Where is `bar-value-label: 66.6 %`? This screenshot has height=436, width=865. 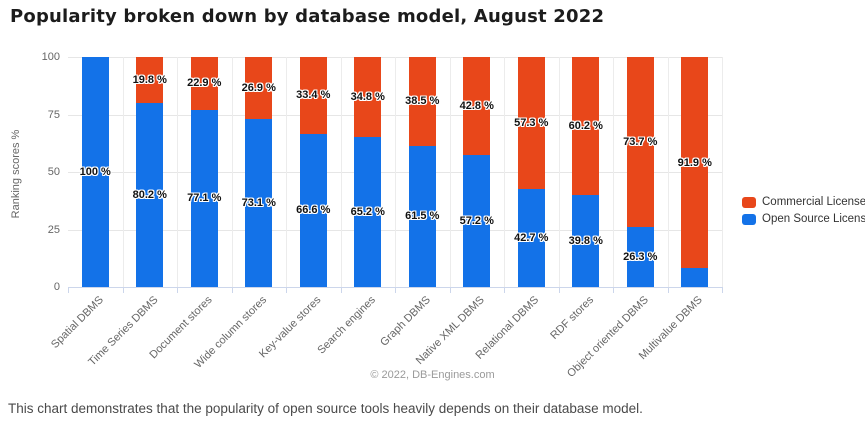
bar-value-label: 66.6 % is located at coordinates (313, 210).